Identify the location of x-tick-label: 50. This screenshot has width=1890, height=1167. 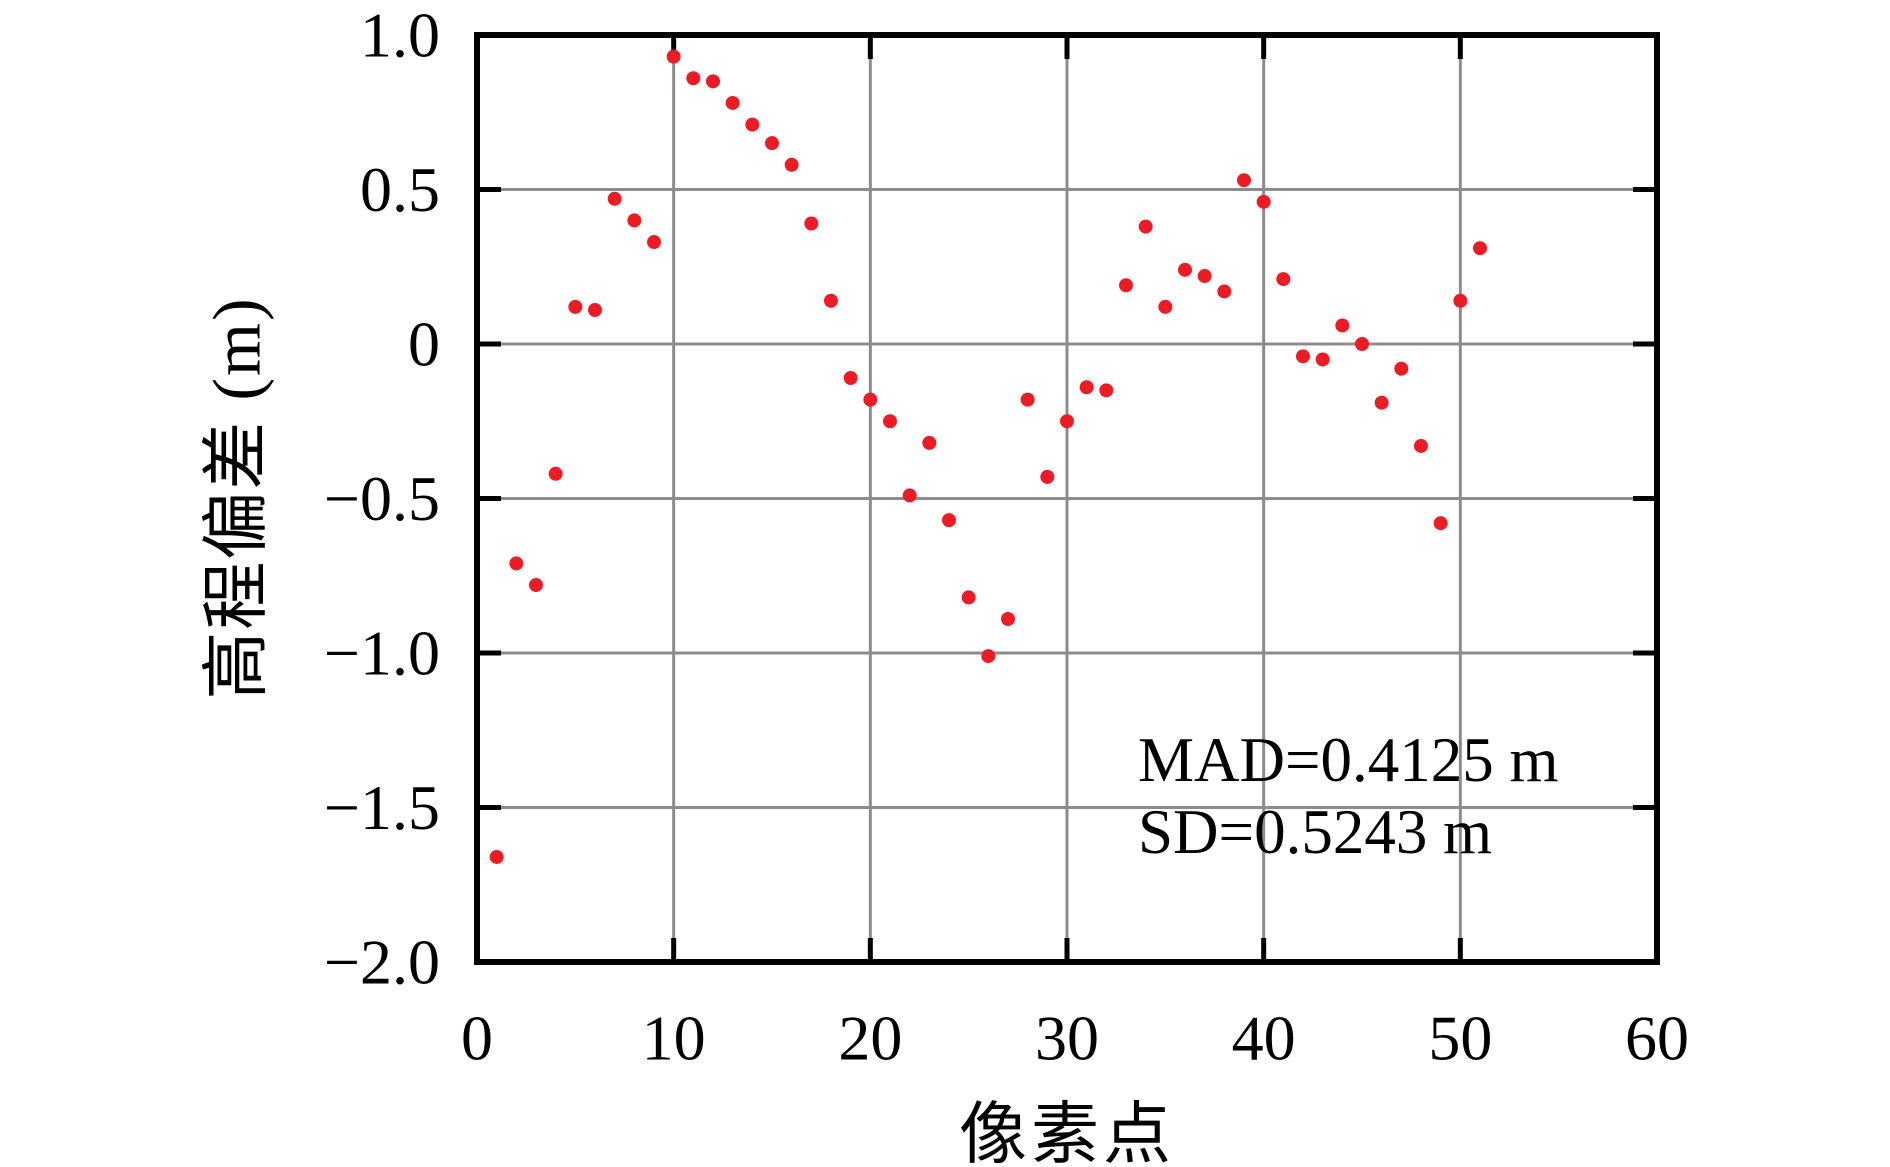
(1460, 1038).